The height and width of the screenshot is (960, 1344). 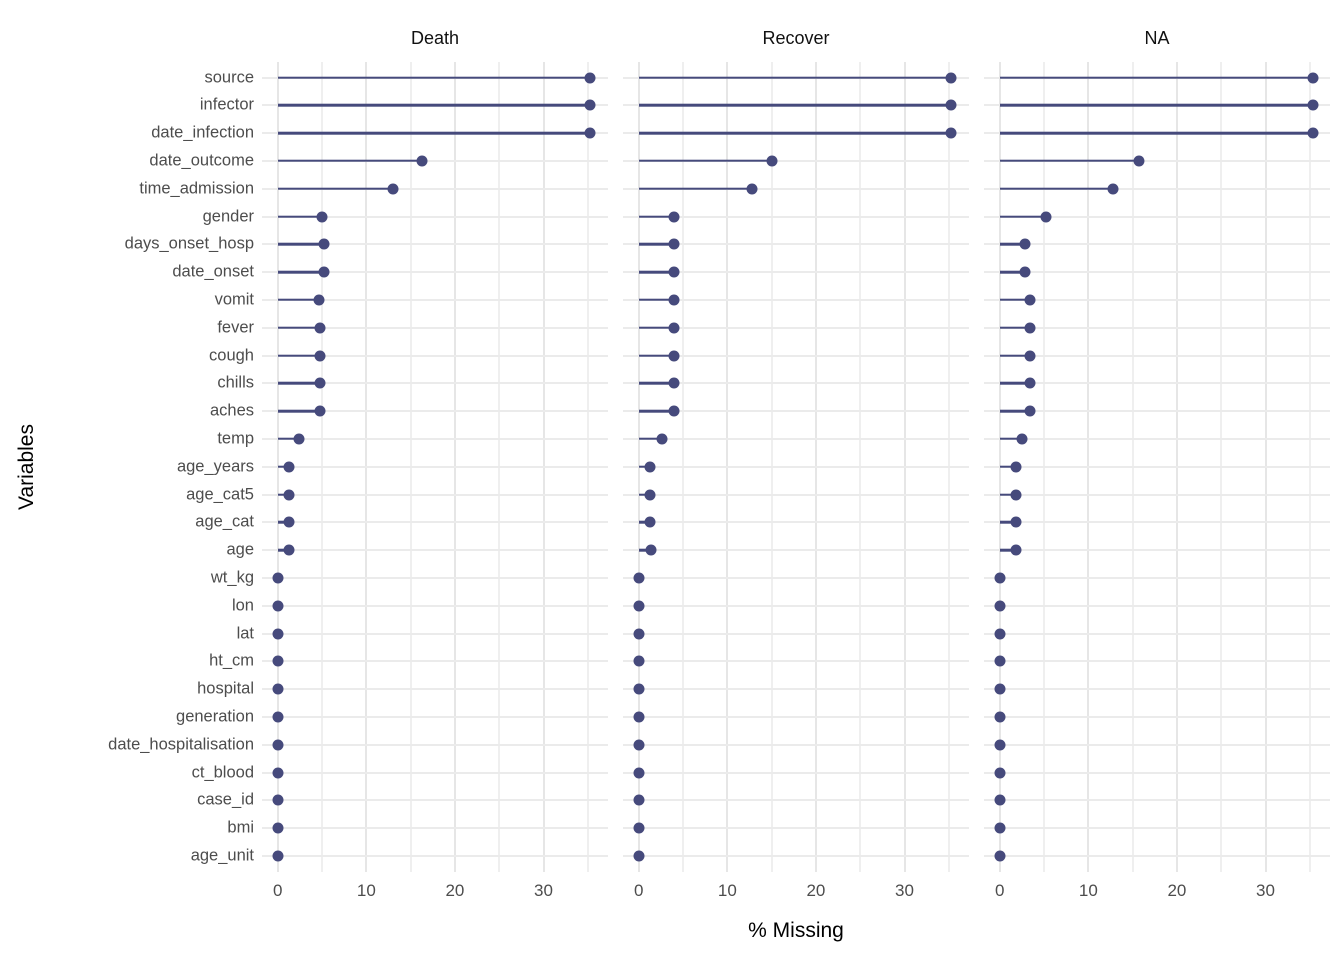 I want to click on facet-title-death: Death, so click(x=435, y=38).